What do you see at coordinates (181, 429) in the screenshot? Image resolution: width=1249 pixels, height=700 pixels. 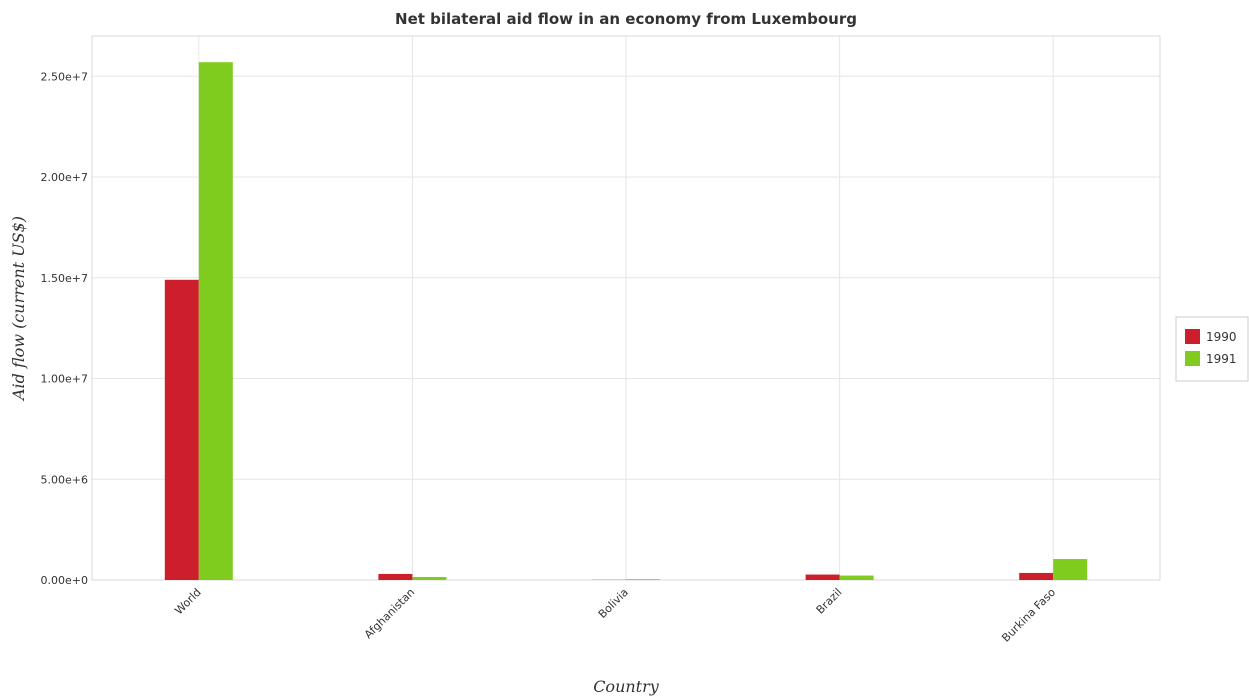 I see `bar-1990-world` at bounding box center [181, 429].